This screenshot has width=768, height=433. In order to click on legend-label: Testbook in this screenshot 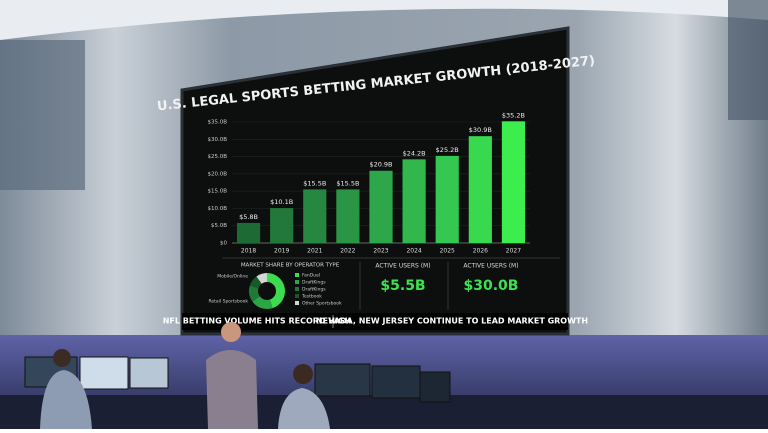, I will do `click(311, 297)`.